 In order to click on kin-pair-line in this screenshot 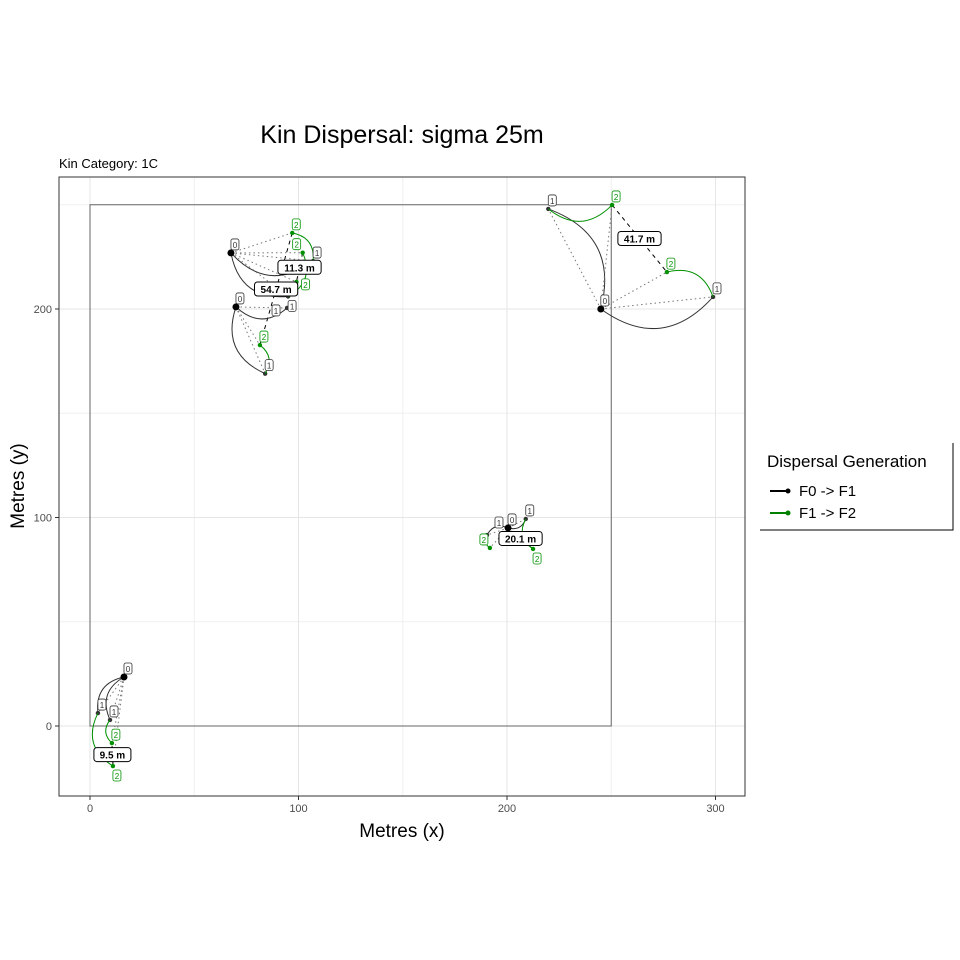, I will do `click(299, 267)`.